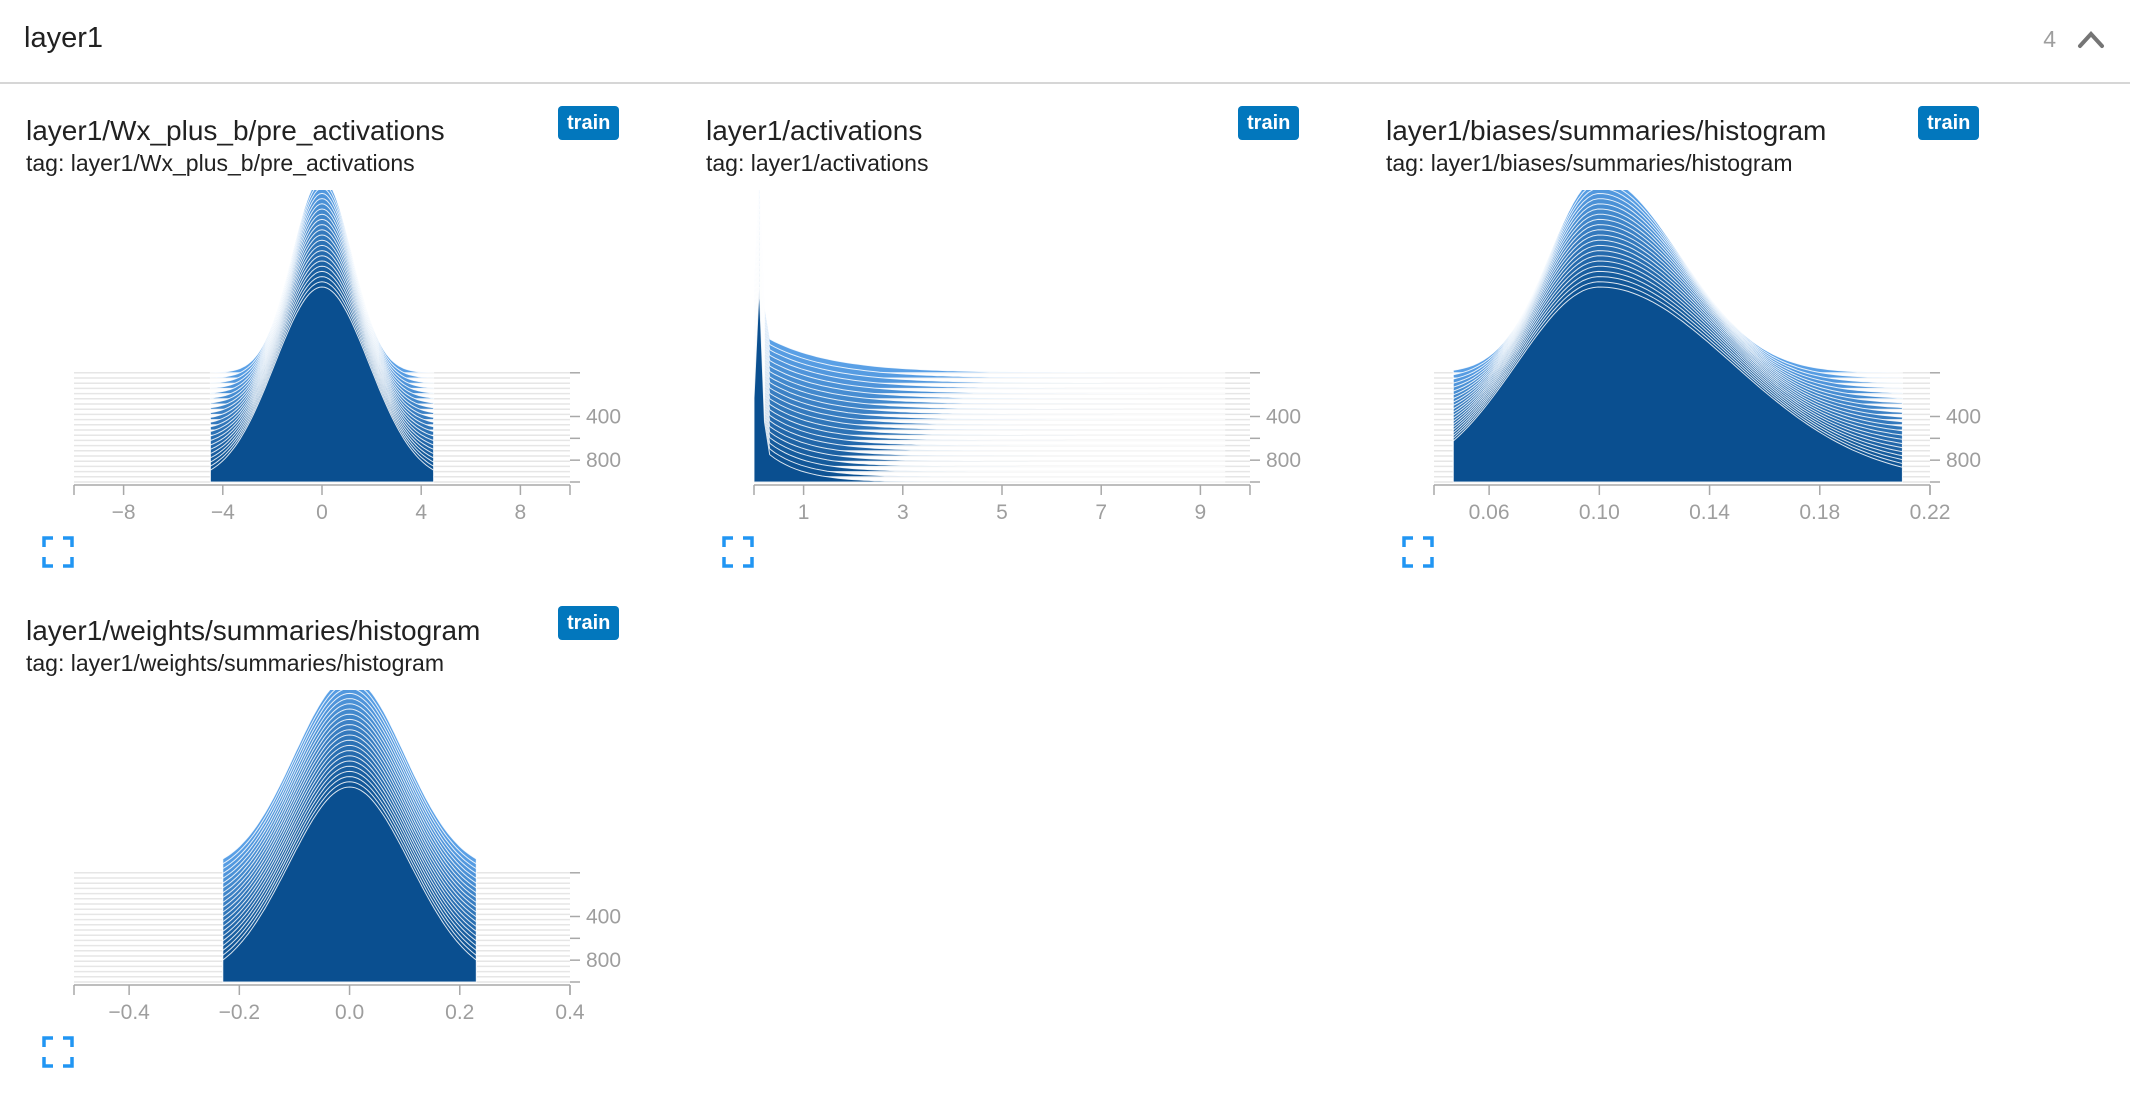  Describe the element at coordinates (903, 512) in the screenshot. I see `x-tick-label: 3` at that location.